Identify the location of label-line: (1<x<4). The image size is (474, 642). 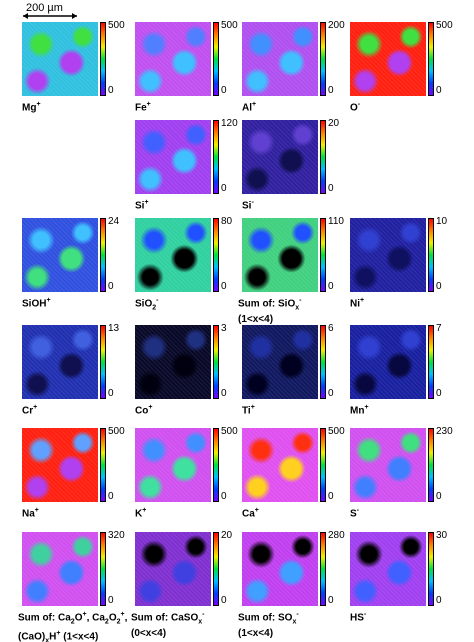
(269, 320).